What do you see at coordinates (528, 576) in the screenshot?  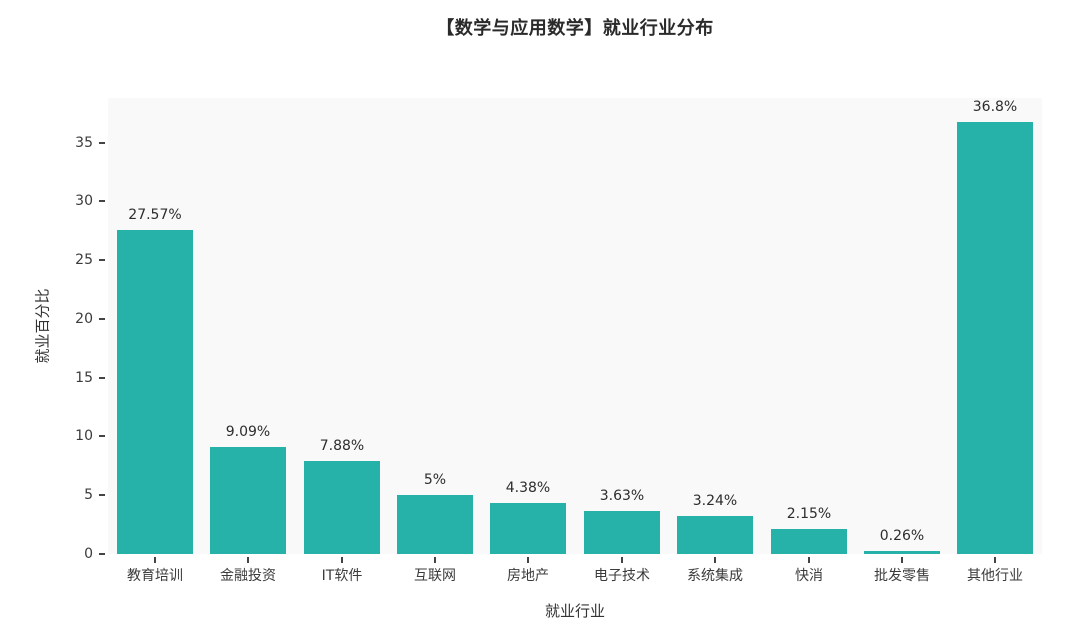 I see `x-tick-label: 房地产` at bounding box center [528, 576].